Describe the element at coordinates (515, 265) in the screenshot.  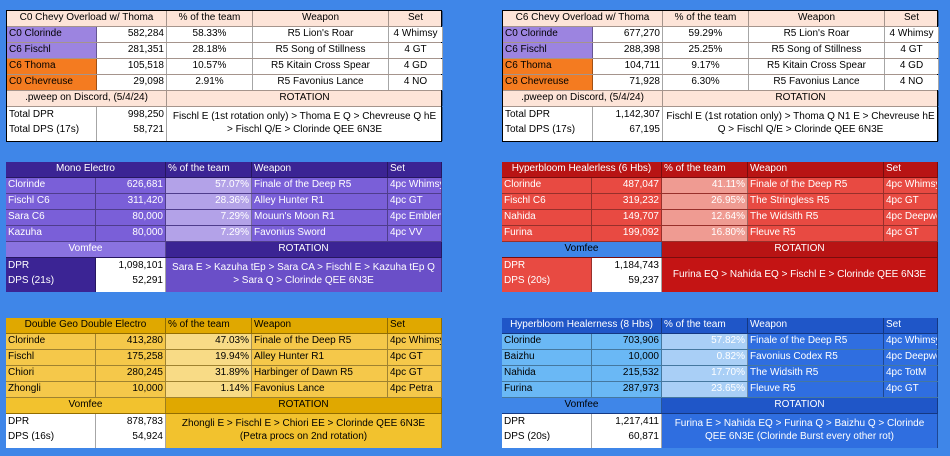
I see `dpr-label: DPR` at that location.